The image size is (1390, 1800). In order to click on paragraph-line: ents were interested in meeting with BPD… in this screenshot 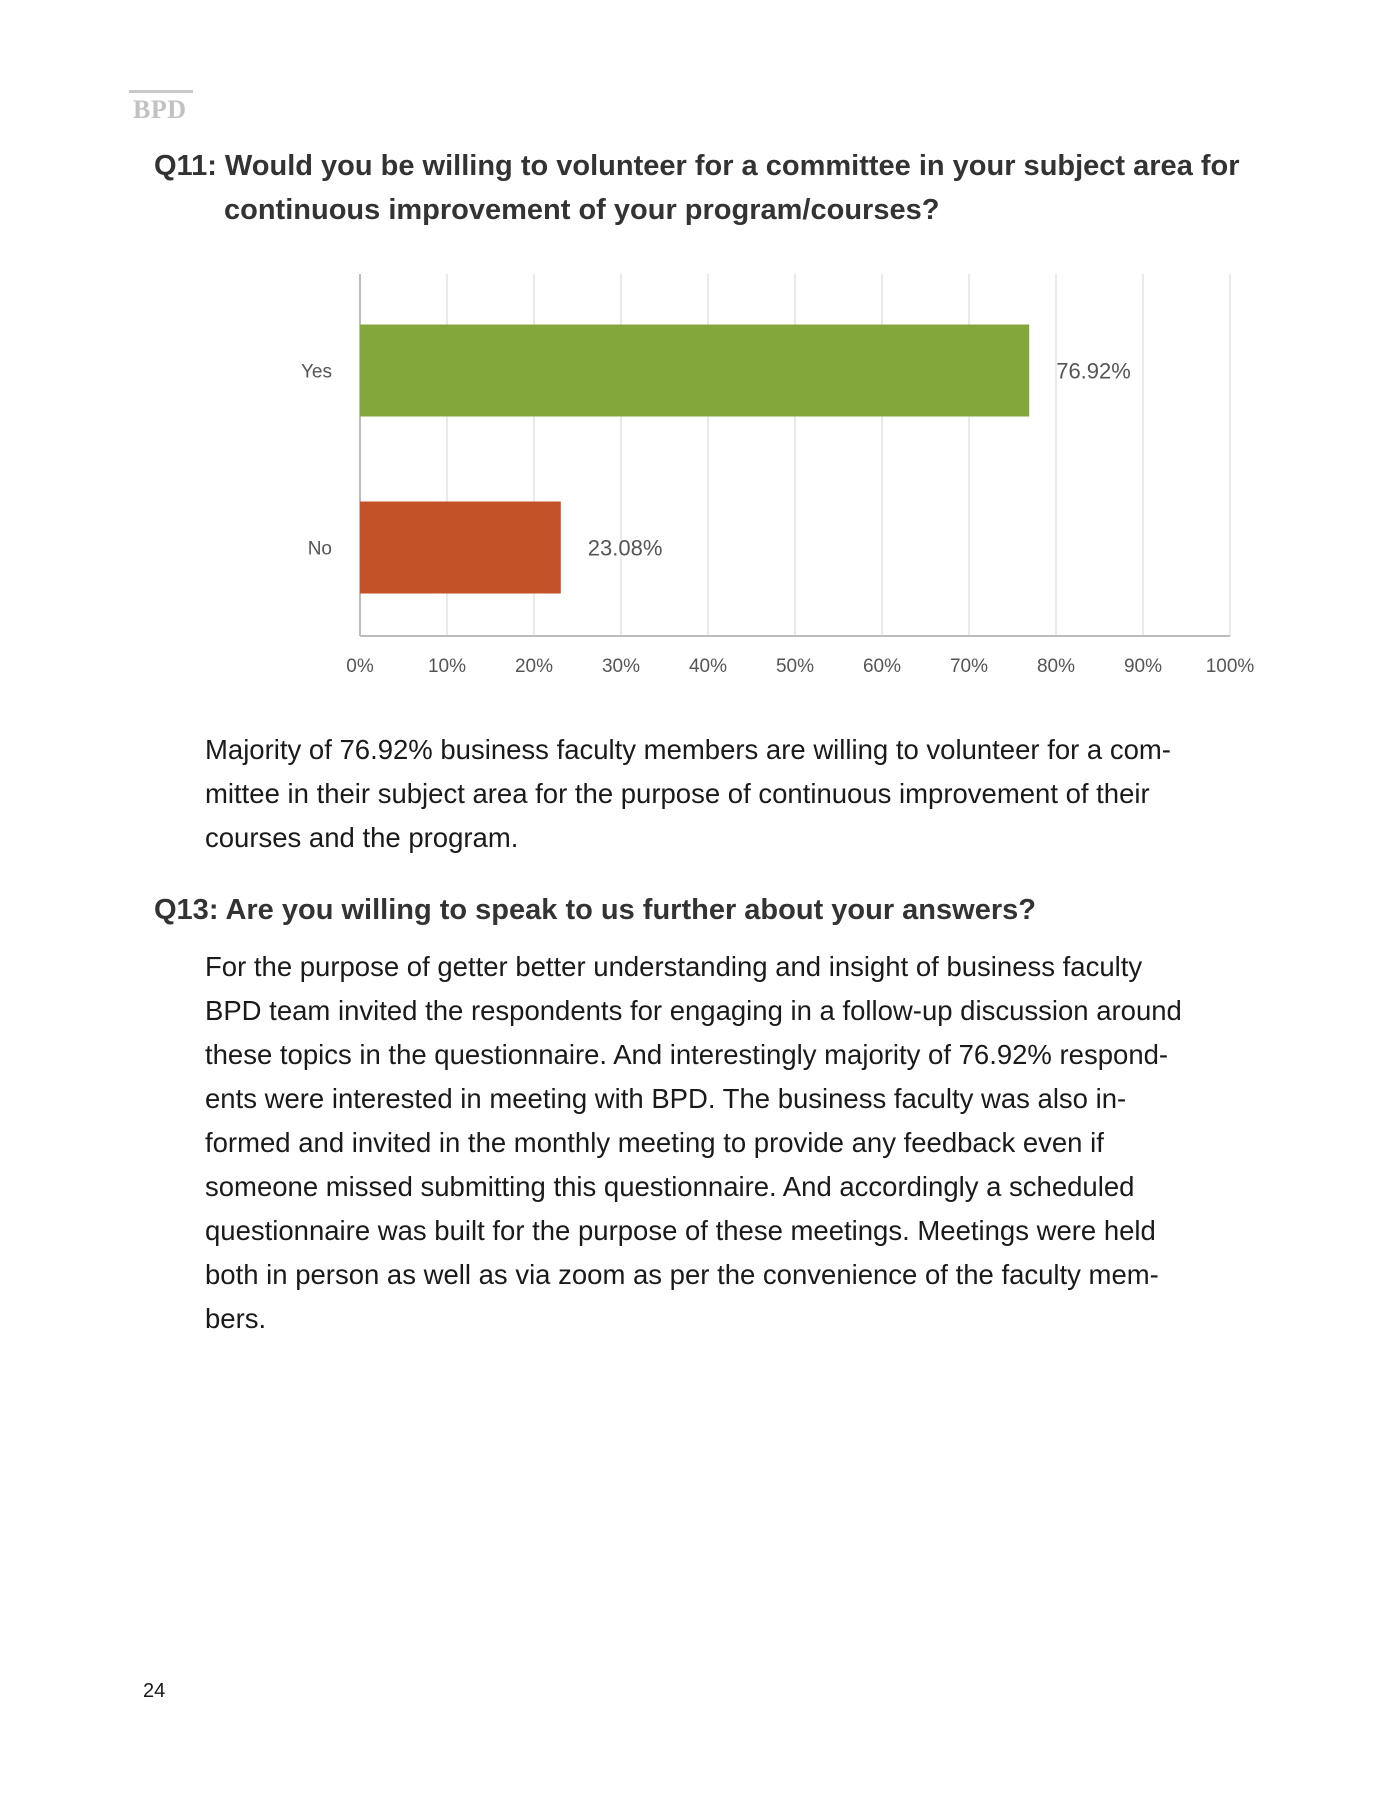, I will do `click(666, 1098)`.